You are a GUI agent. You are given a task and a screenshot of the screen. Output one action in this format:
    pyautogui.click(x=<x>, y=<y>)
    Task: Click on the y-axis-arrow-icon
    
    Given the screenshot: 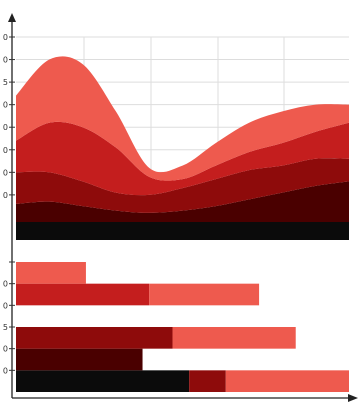 What is the action you would take?
    pyautogui.click(x=12, y=17)
    